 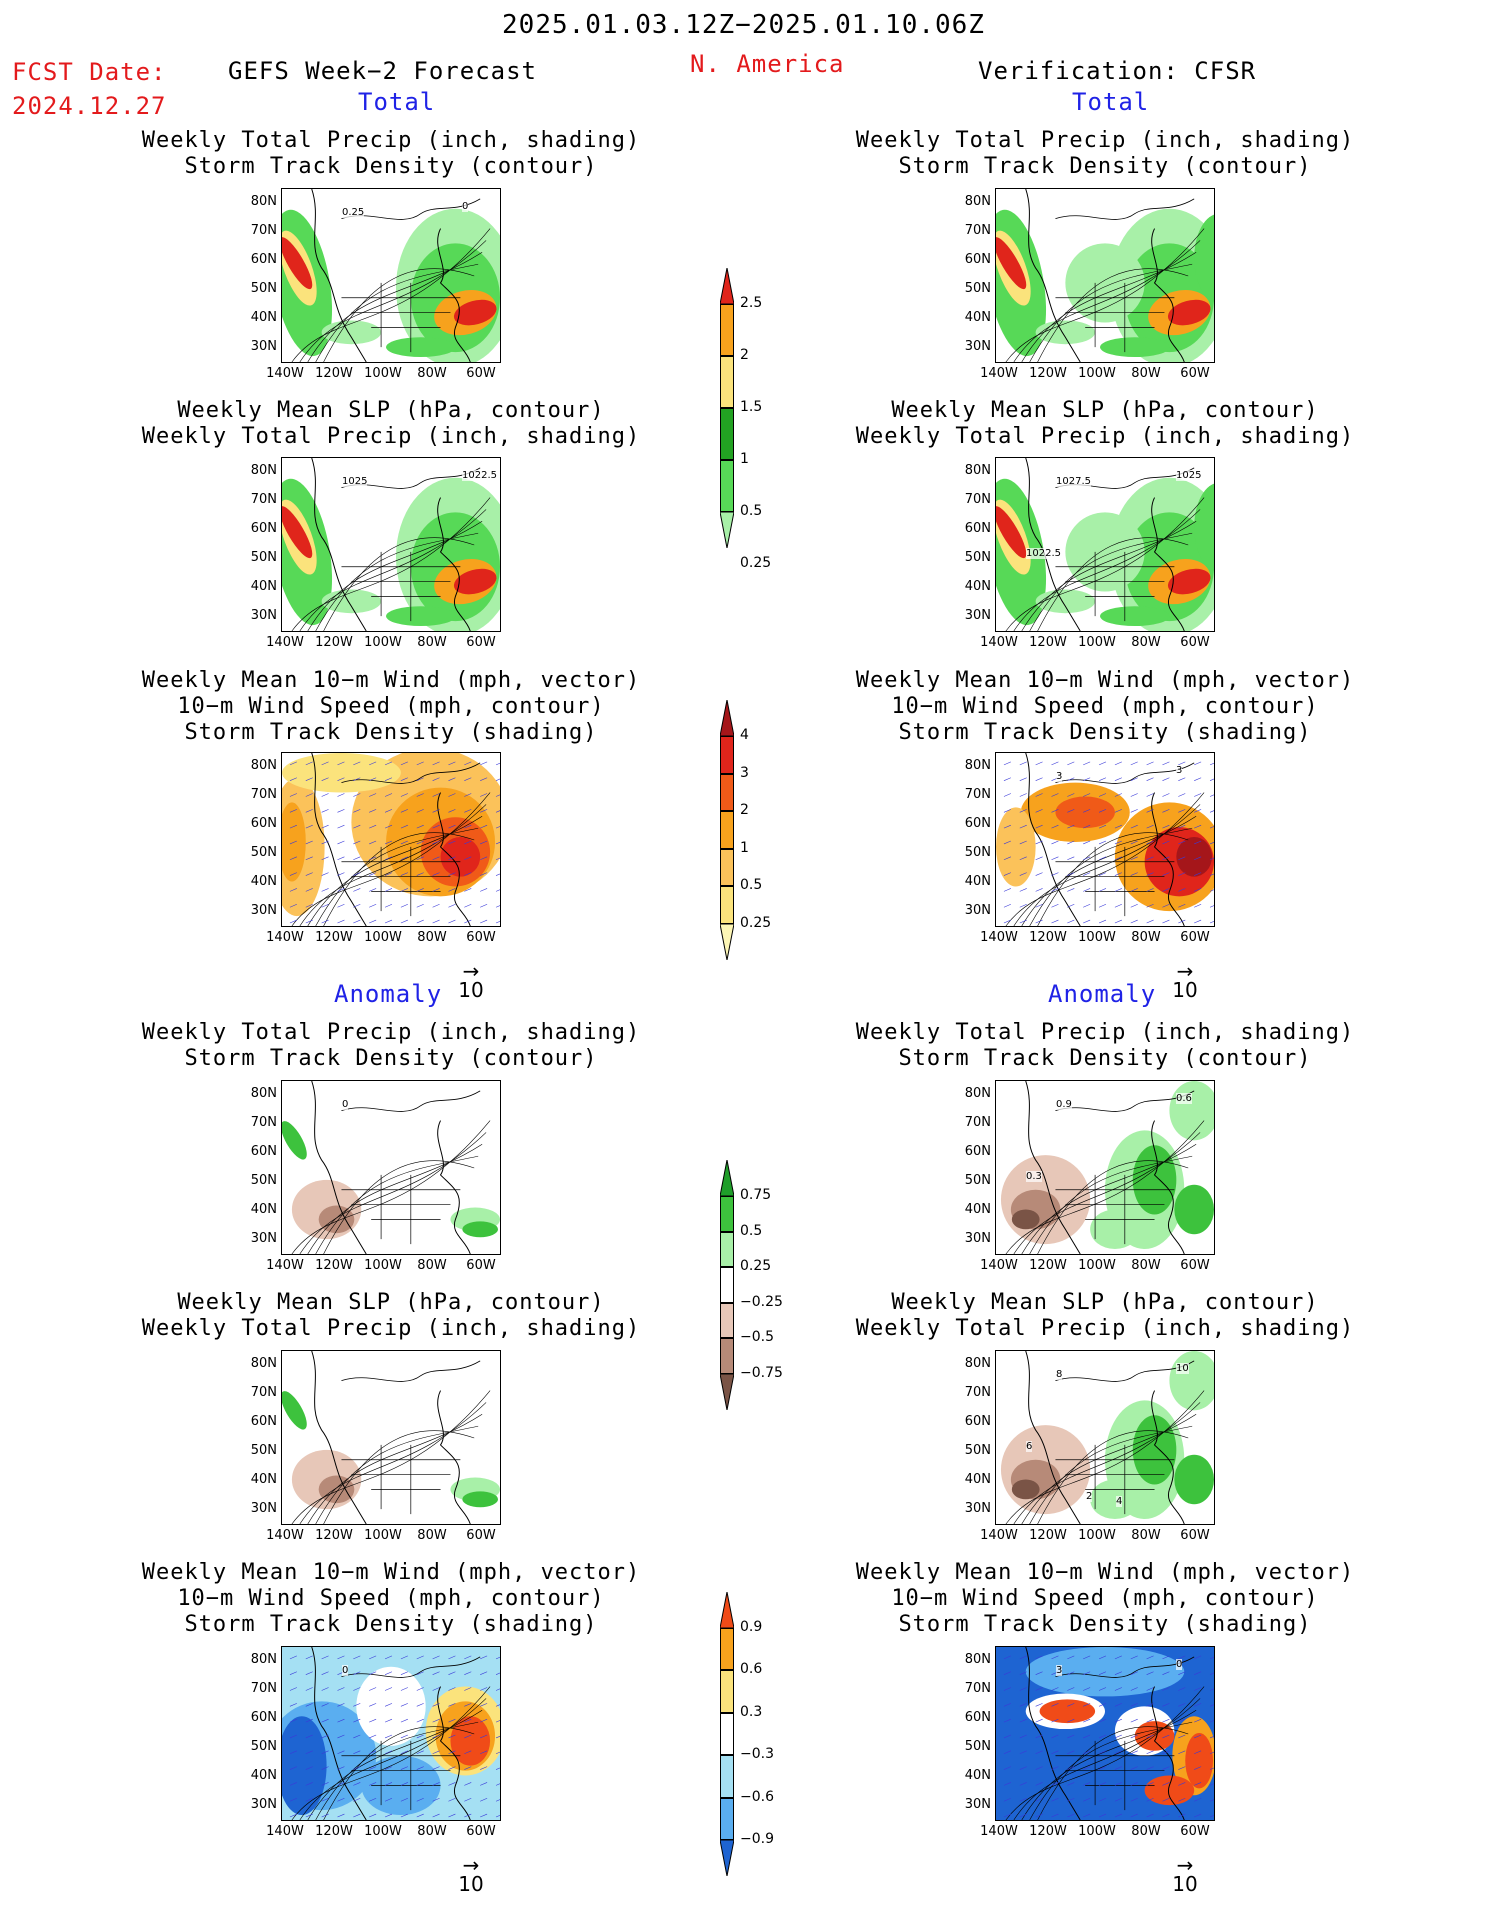 I want to click on colorbar-tick-label: 0.6, so click(x=751, y=1669).